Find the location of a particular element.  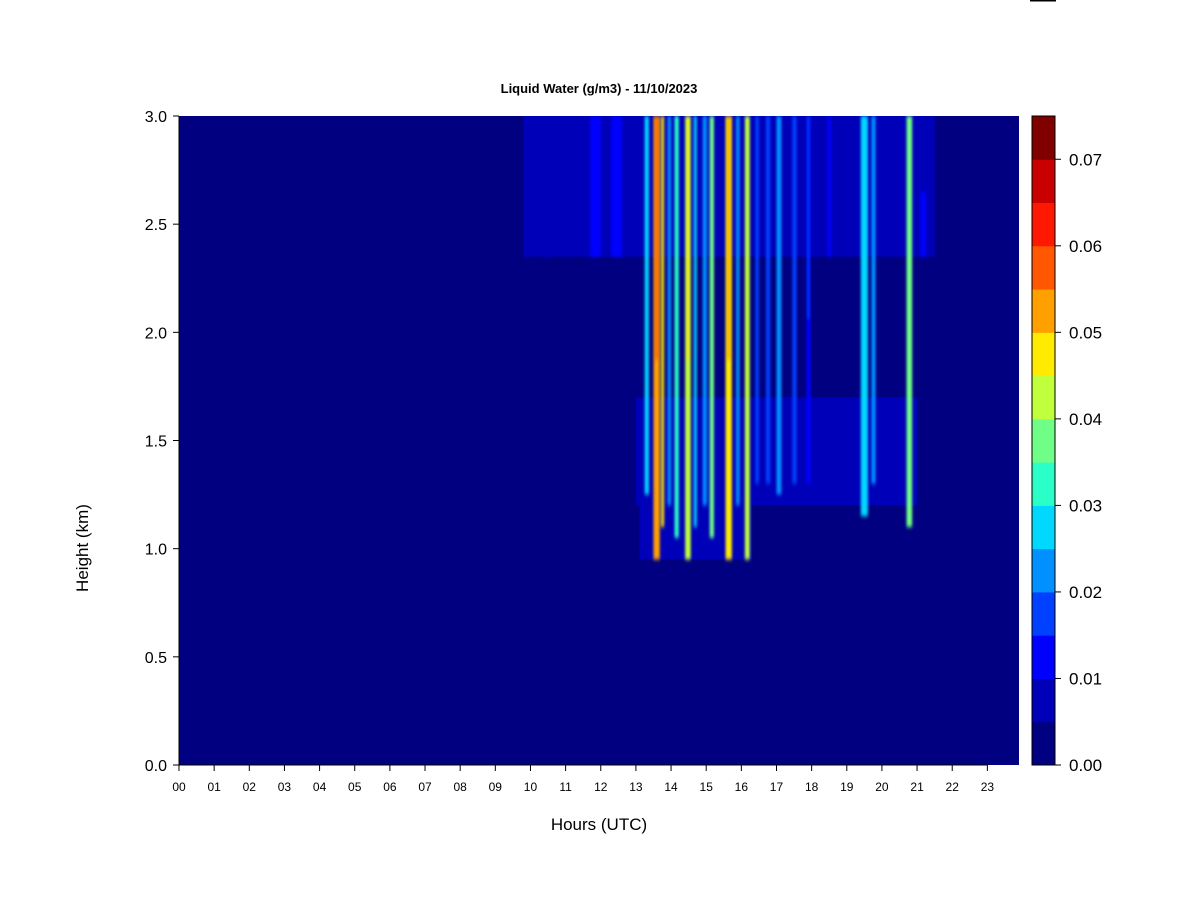

y-axis: 0.0 0.5 1.0 1.5 2.0 2.5 3.0 is located at coordinates (162, 442).